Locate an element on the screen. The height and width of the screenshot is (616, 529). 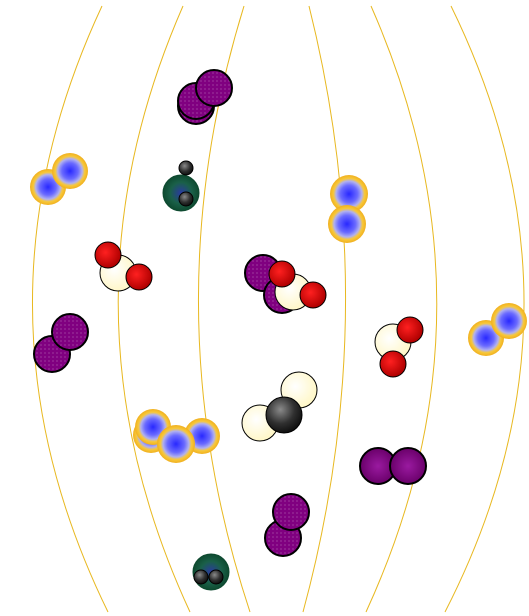
halo-cluster-icon is located at coordinates (176, 436).